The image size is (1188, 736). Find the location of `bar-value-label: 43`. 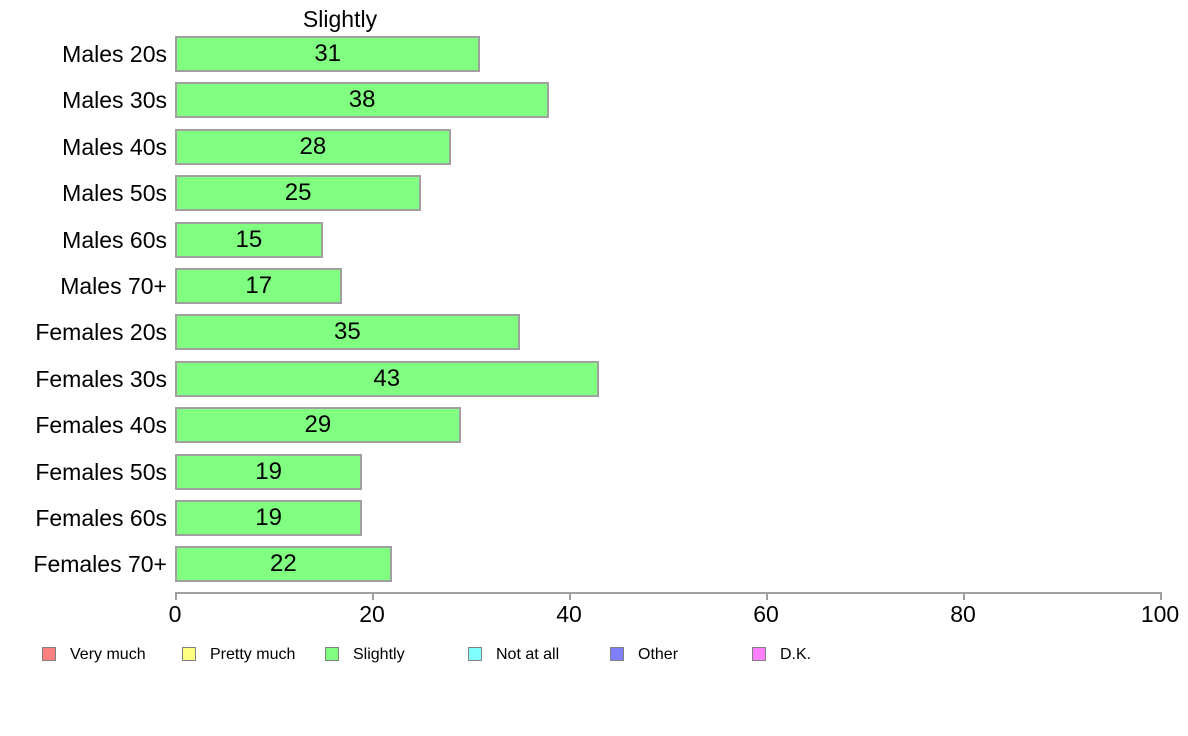

bar-value-label: 43 is located at coordinates (387, 378).